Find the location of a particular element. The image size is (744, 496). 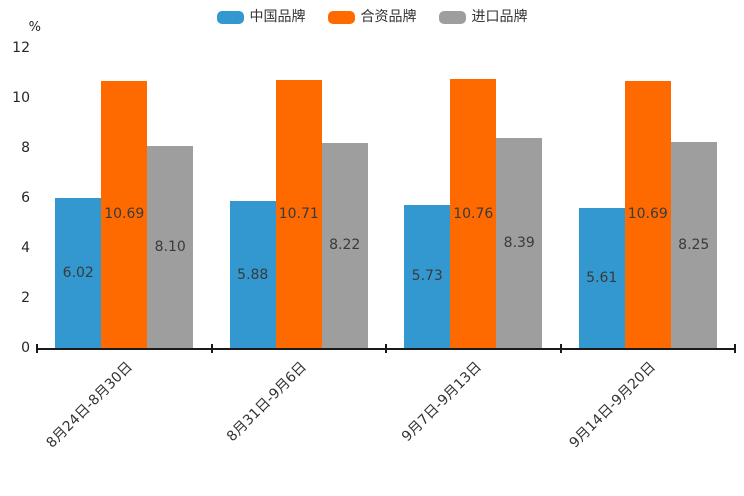

legend-item: 中国品牌 is located at coordinates (261, 17).